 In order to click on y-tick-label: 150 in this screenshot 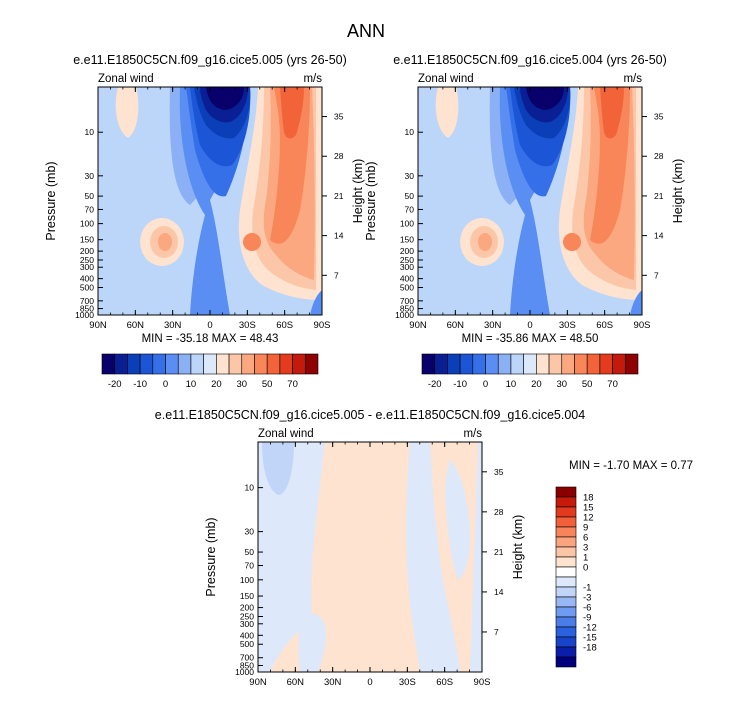, I will do `click(247, 596)`.